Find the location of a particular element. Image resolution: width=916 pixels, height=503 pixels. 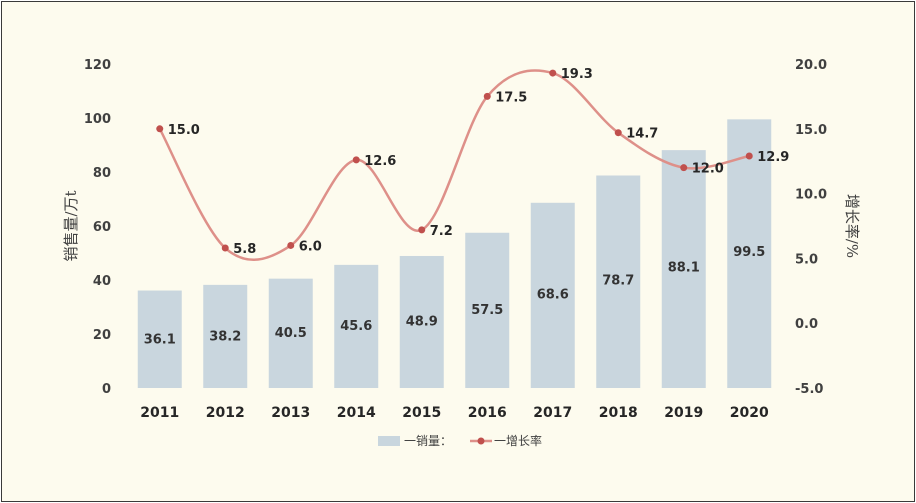

point-label-2013: 6.0 is located at coordinates (310, 246).